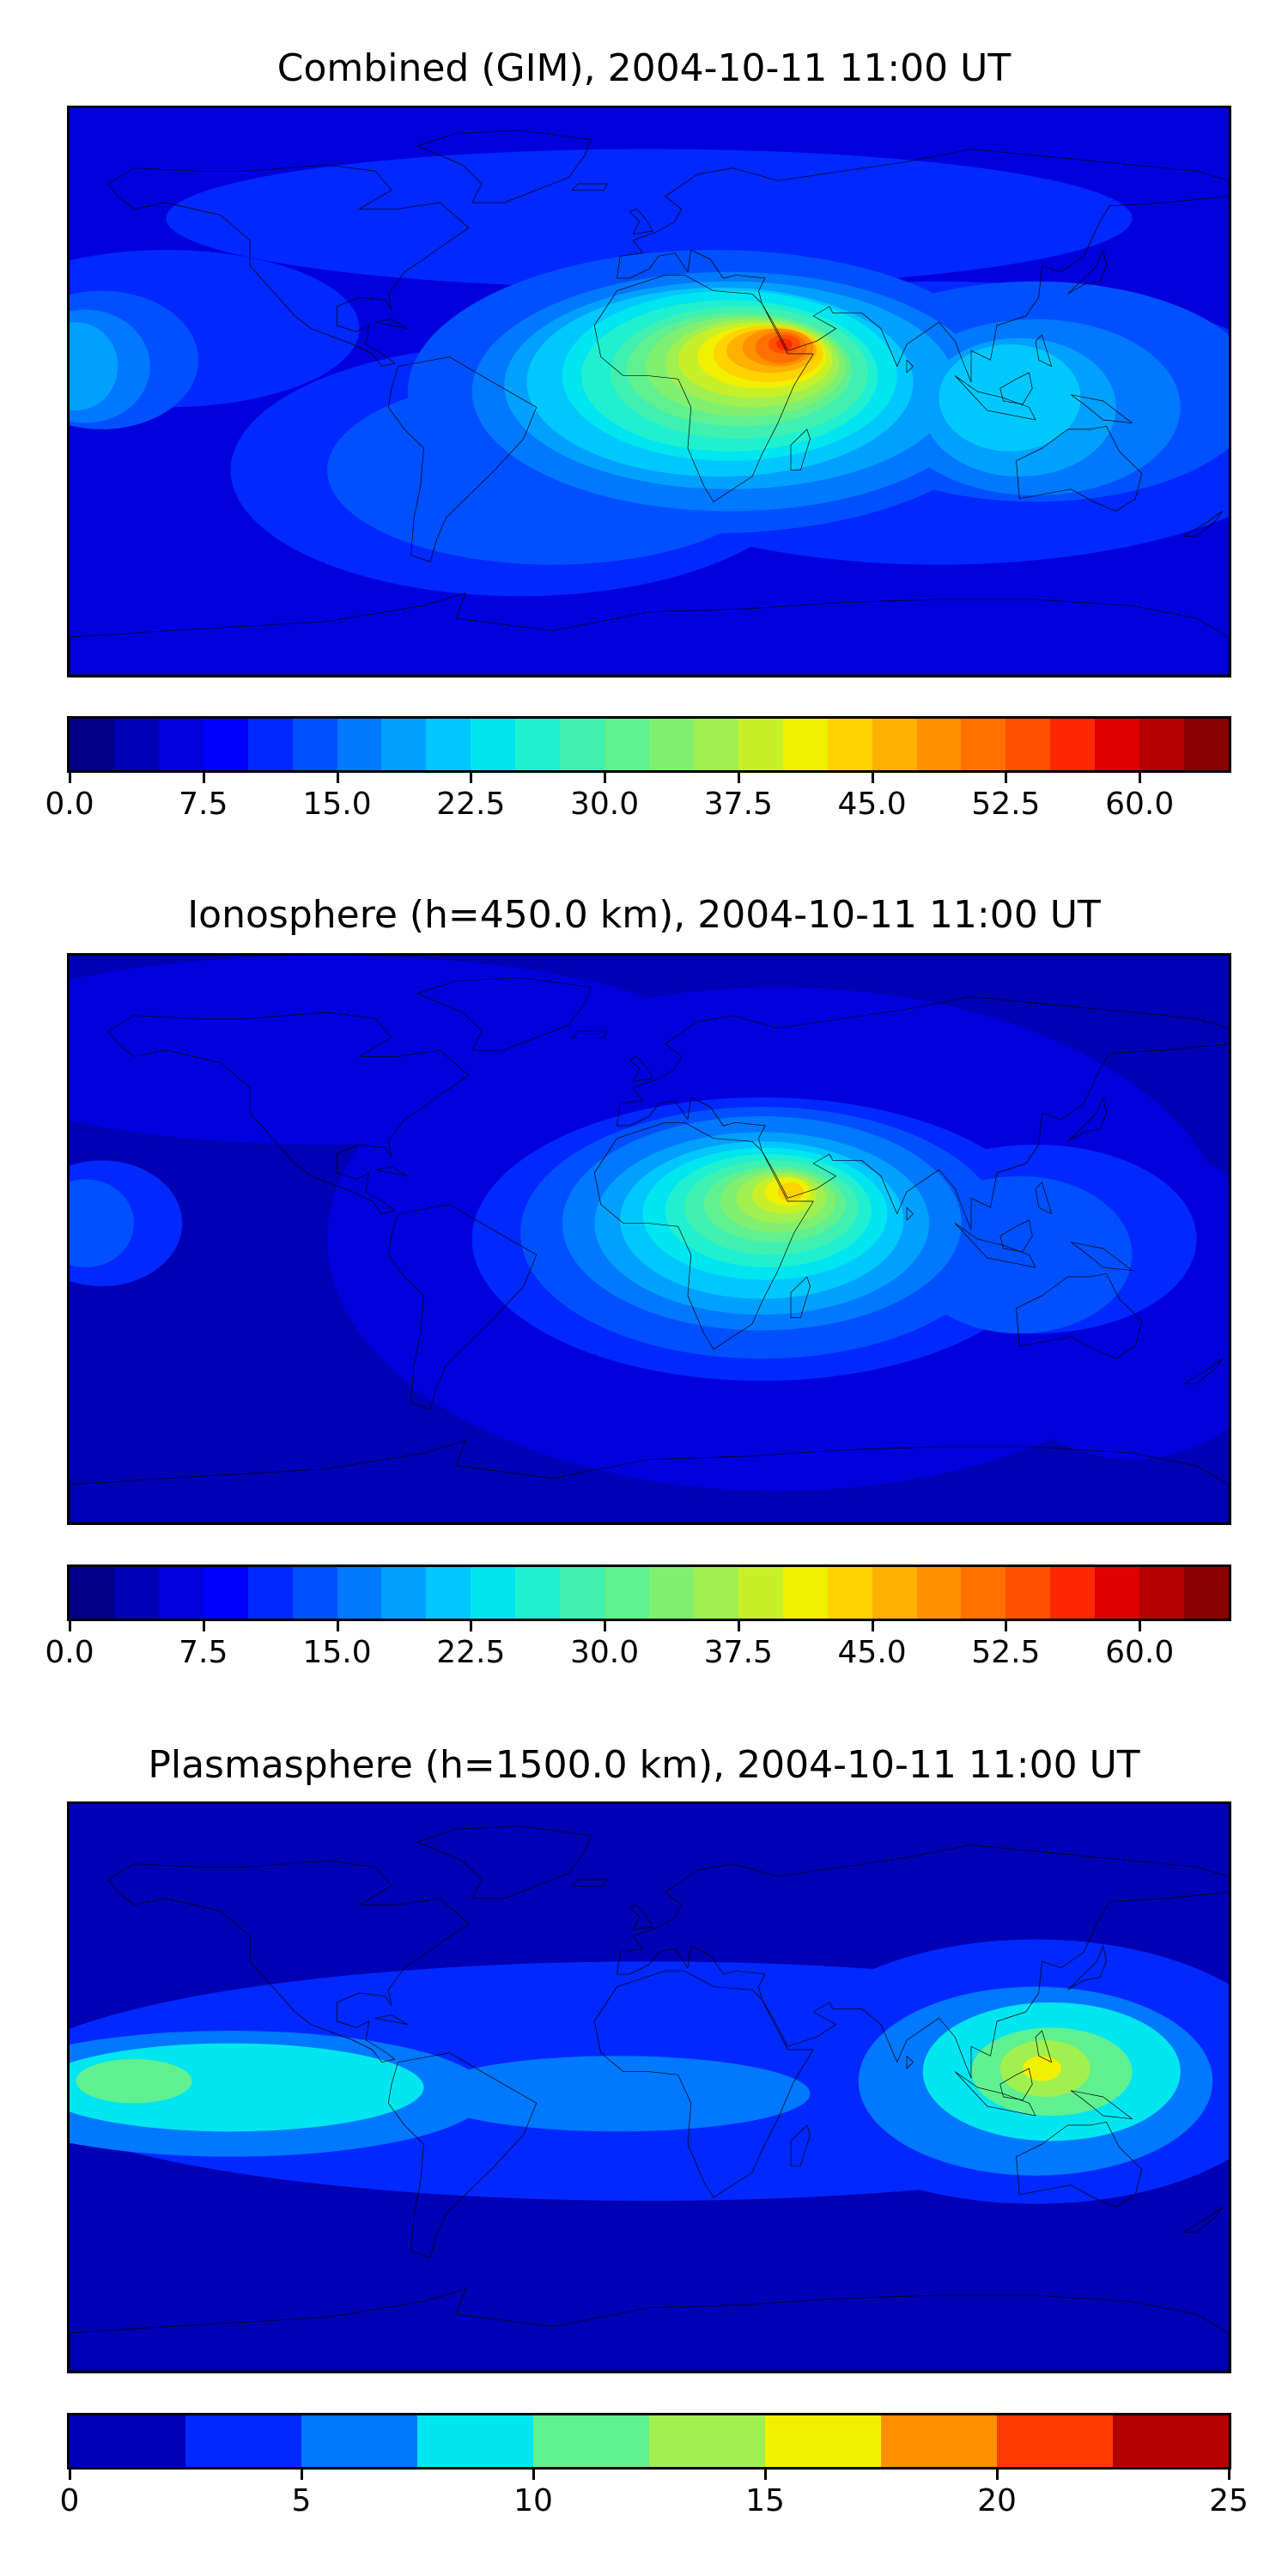 Image resolution: width=1288 pixels, height=2576 pixels. Describe the element at coordinates (69, 2500) in the screenshot. I see `colorbar-tick-label: 0` at that location.